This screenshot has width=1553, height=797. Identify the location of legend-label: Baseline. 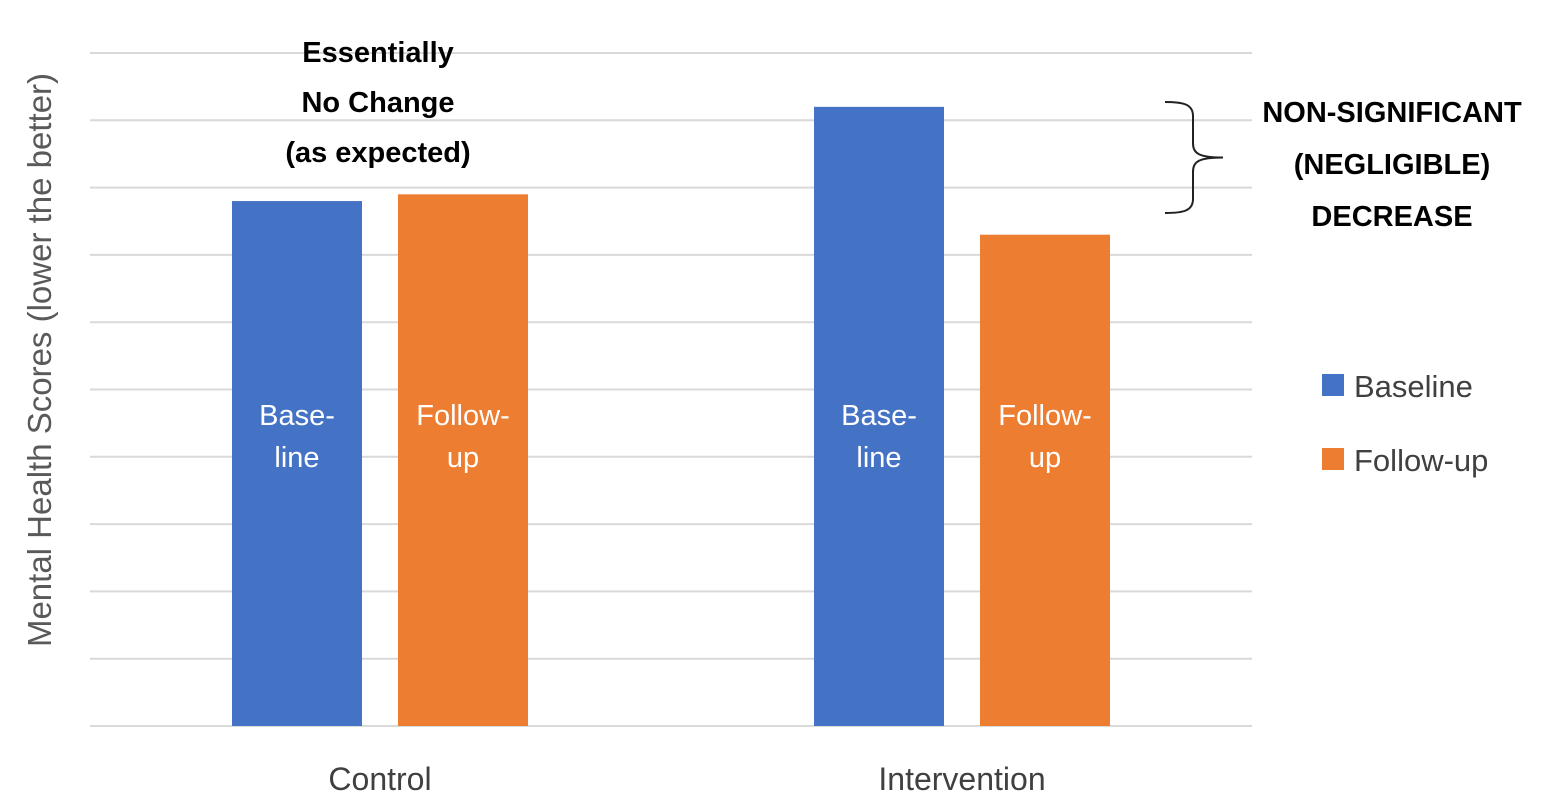
(1413, 386).